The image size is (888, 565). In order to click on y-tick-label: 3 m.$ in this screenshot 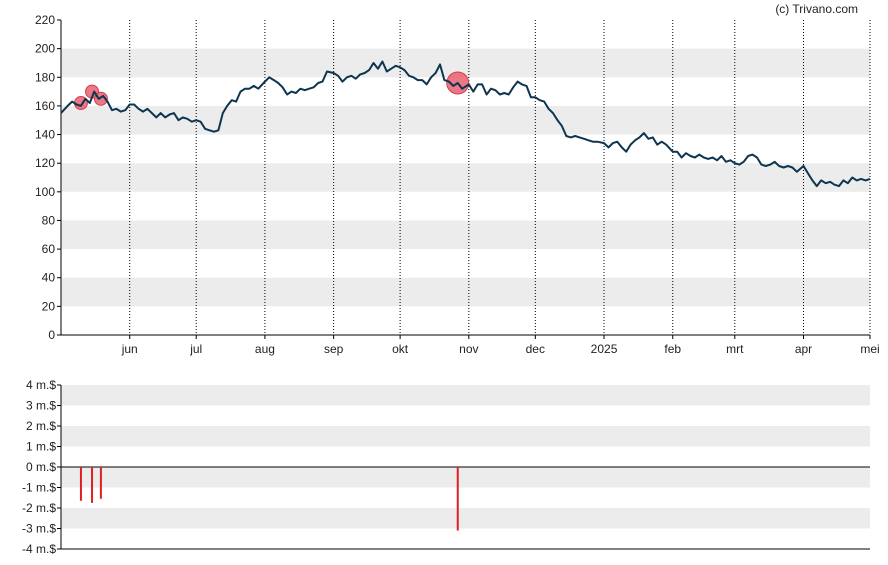, I will do `click(41, 406)`.